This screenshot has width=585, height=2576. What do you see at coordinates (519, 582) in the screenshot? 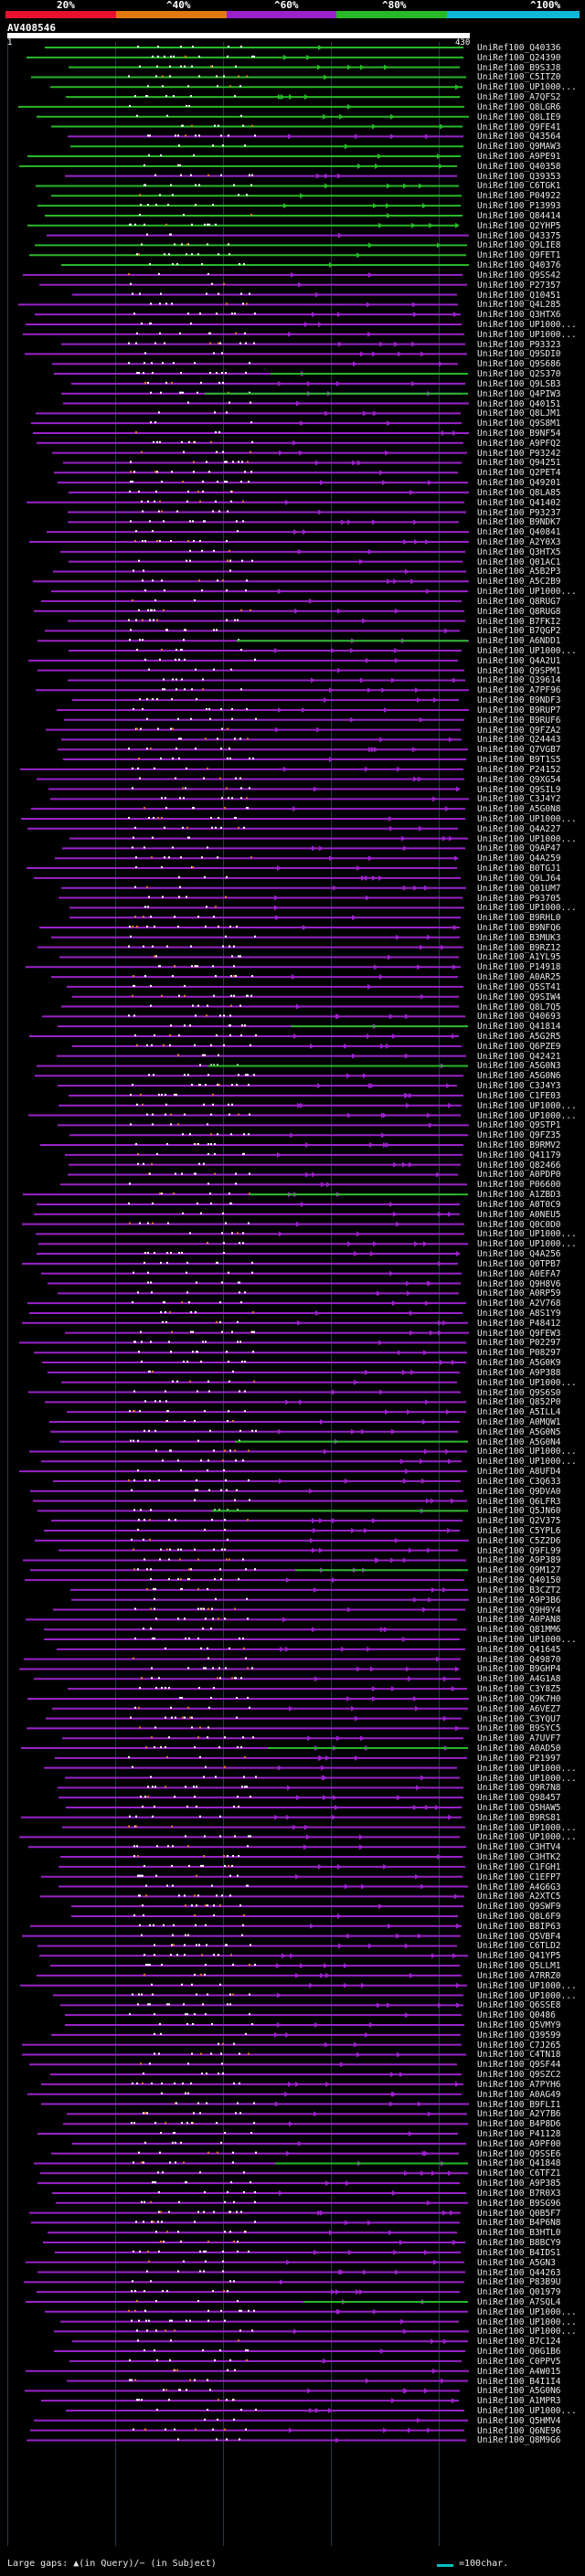
I see `hit-label: UniRef100_A5C2B9` at bounding box center [519, 582].